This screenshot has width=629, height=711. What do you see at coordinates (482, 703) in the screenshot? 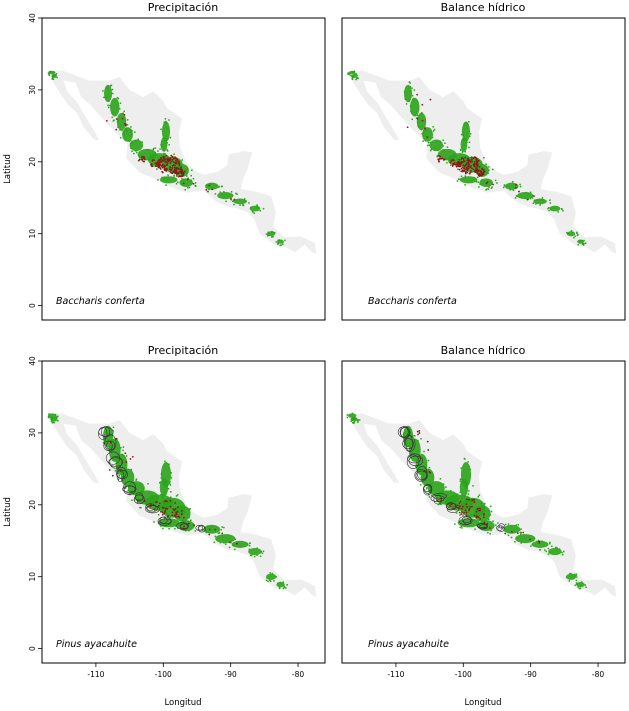
I see `x-axis-label-right: Longitud` at bounding box center [482, 703].